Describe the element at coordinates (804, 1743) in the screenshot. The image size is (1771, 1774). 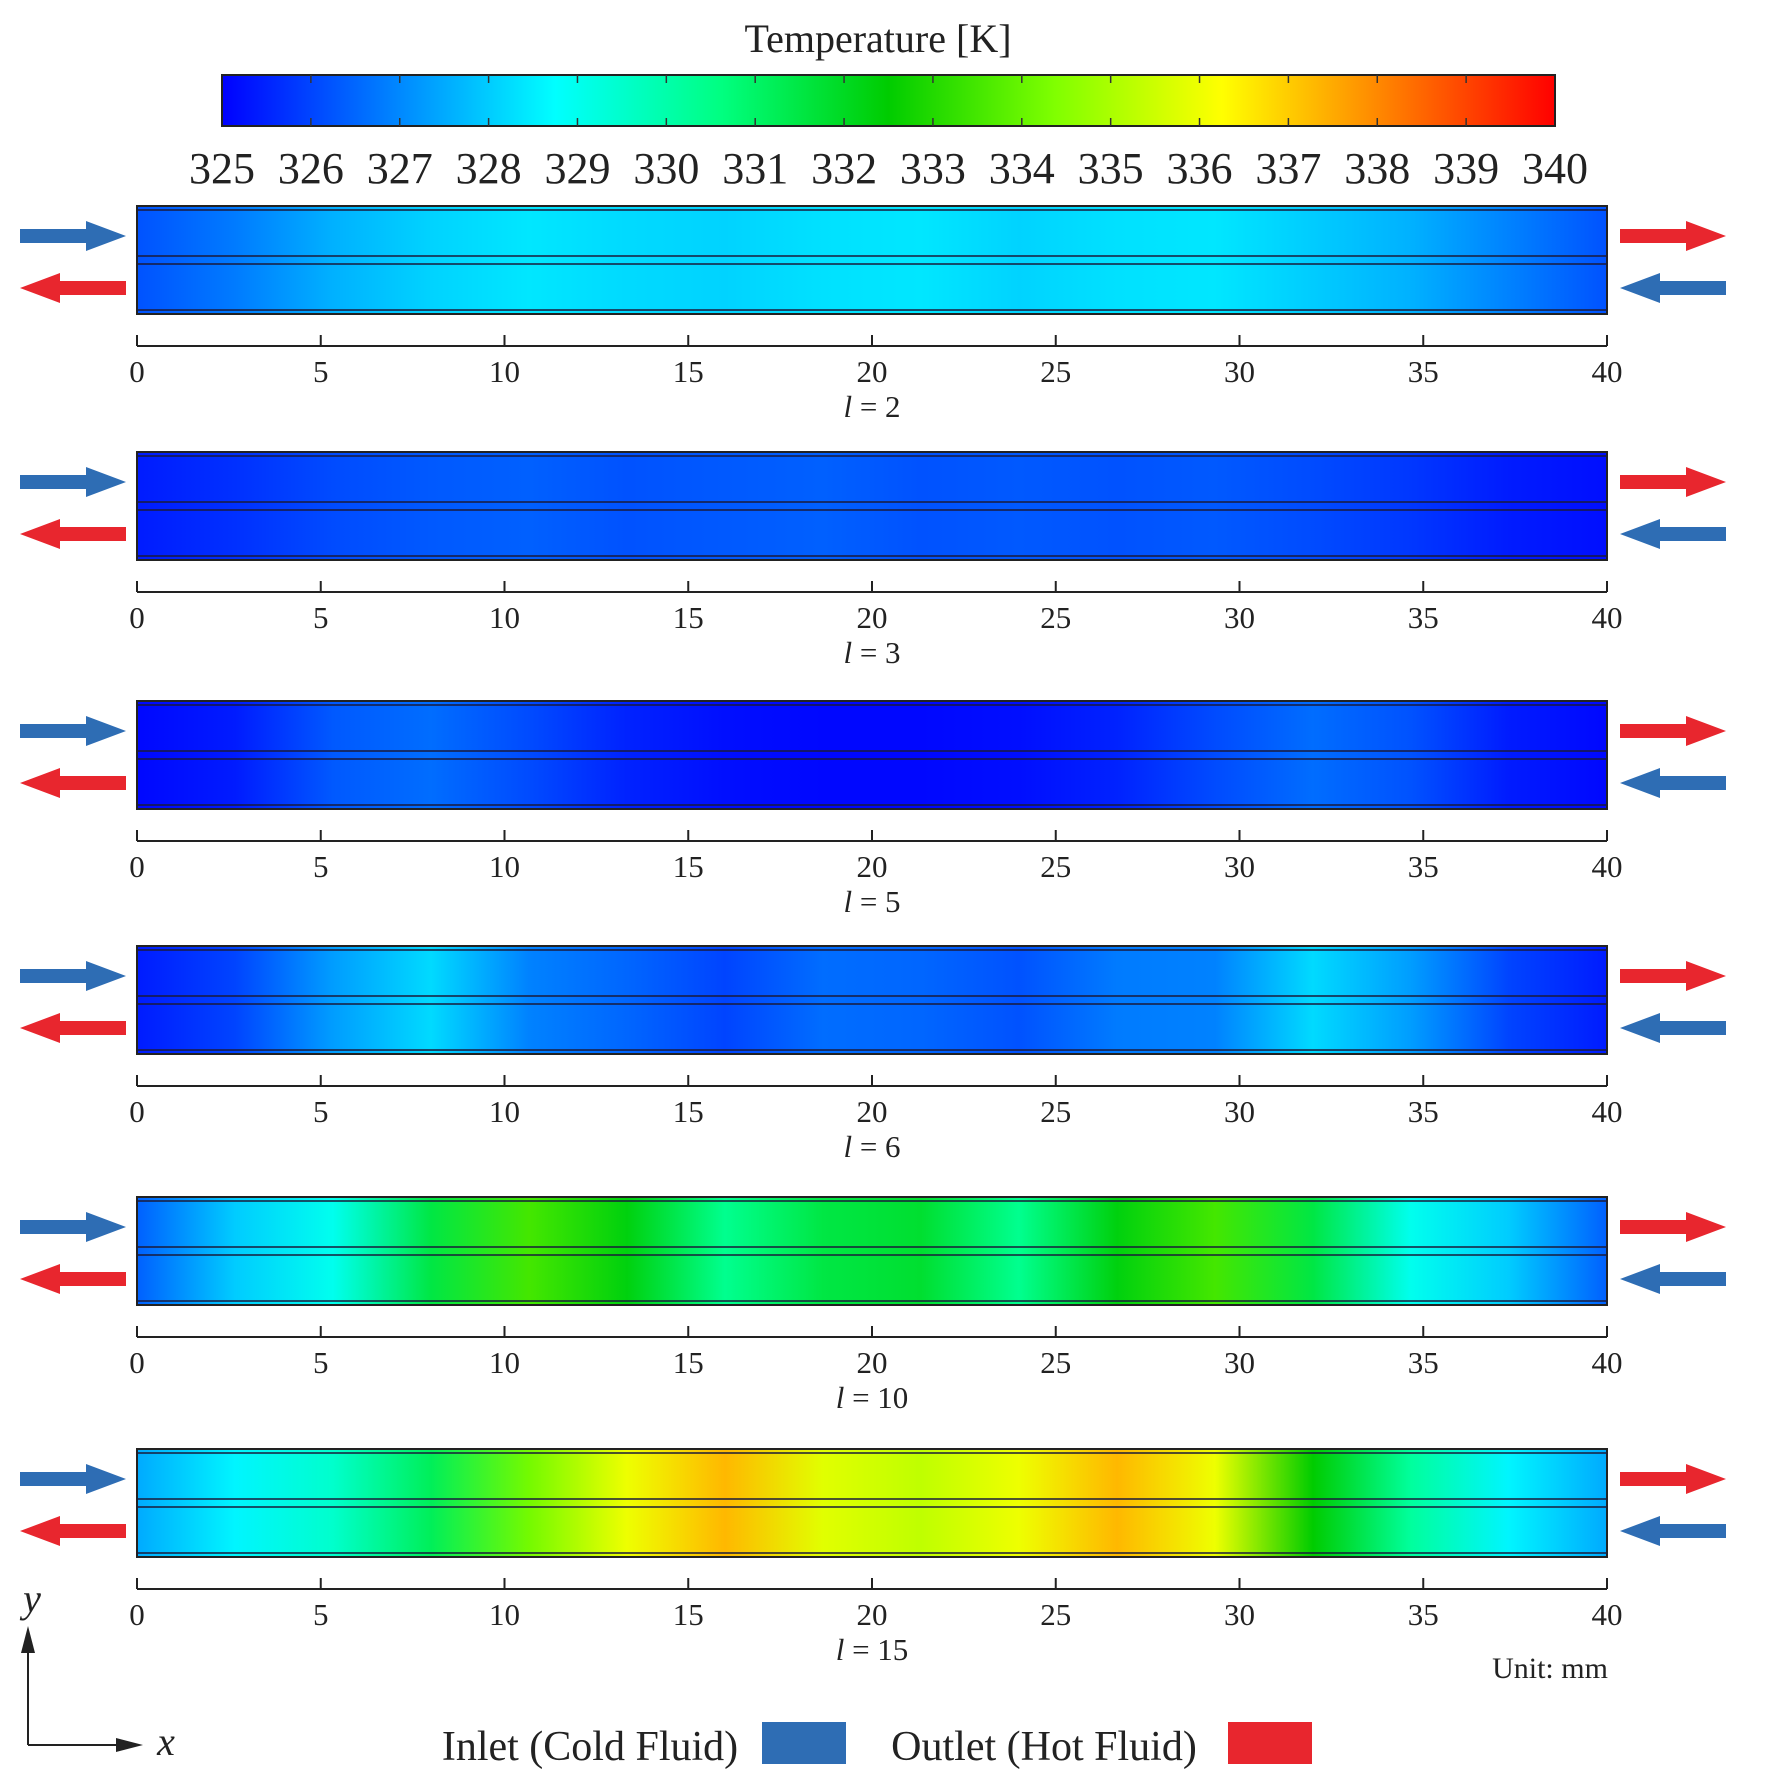
I see `legend-inlet-swatch` at that location.